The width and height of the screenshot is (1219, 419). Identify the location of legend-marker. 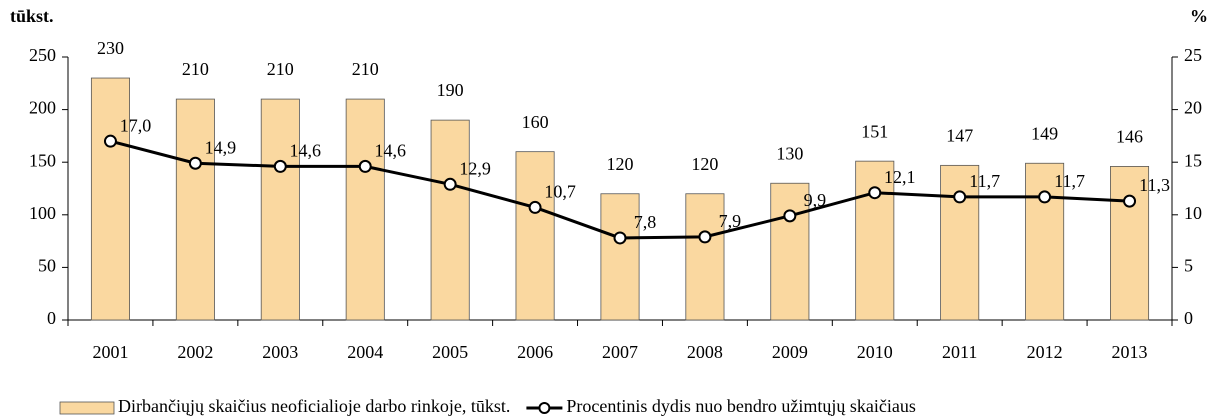
(544, 408).